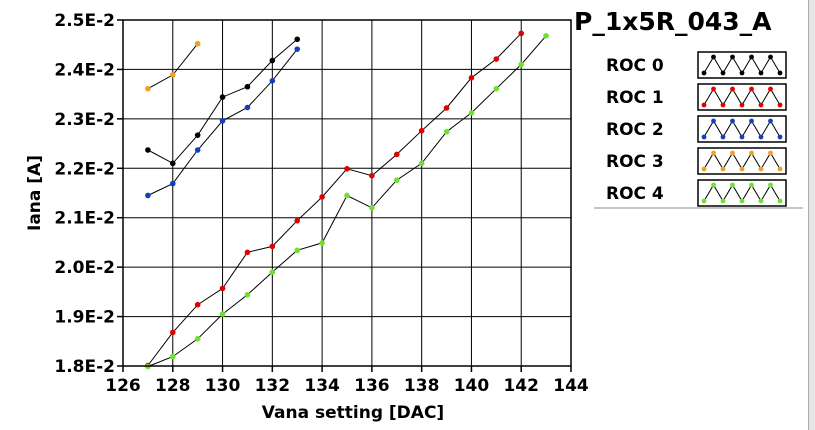  Describe the element at coordinates (353, 413) in the screenshot. I see `x-axis-label: Vana setting [DAC]` at that location.